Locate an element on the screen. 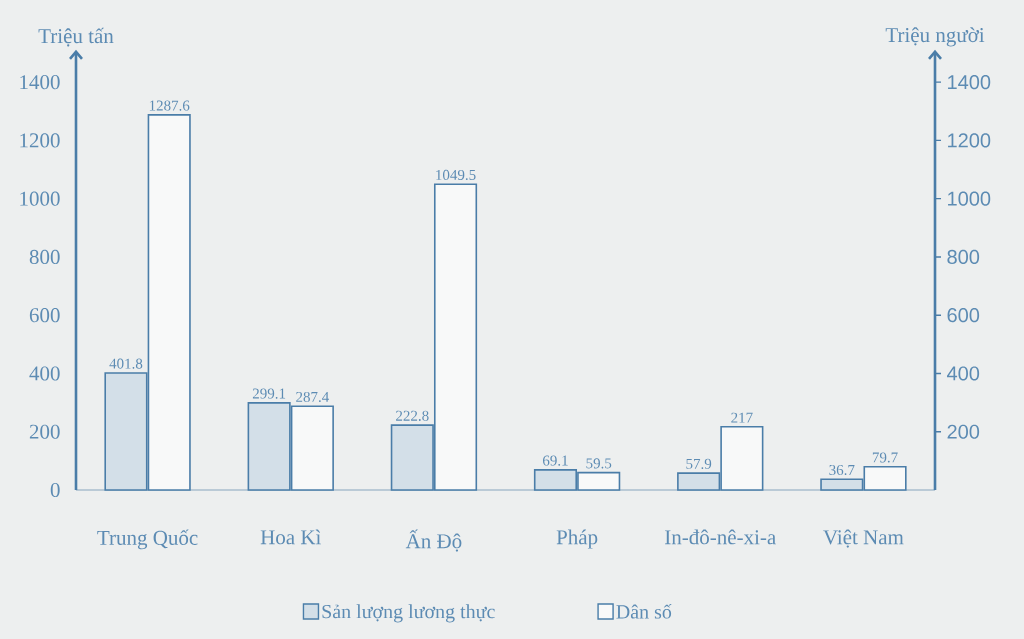 This screenshot has width=1024, height=639. data-label: 222.8 is located at coordinates (412, 415).